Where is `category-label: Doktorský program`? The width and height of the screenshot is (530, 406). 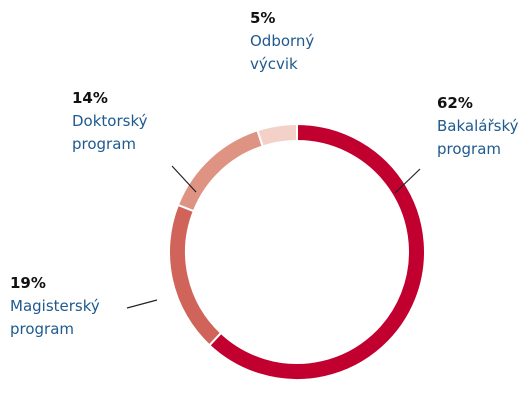 category-label: Doktorský program is located at coordinates (110, 132).